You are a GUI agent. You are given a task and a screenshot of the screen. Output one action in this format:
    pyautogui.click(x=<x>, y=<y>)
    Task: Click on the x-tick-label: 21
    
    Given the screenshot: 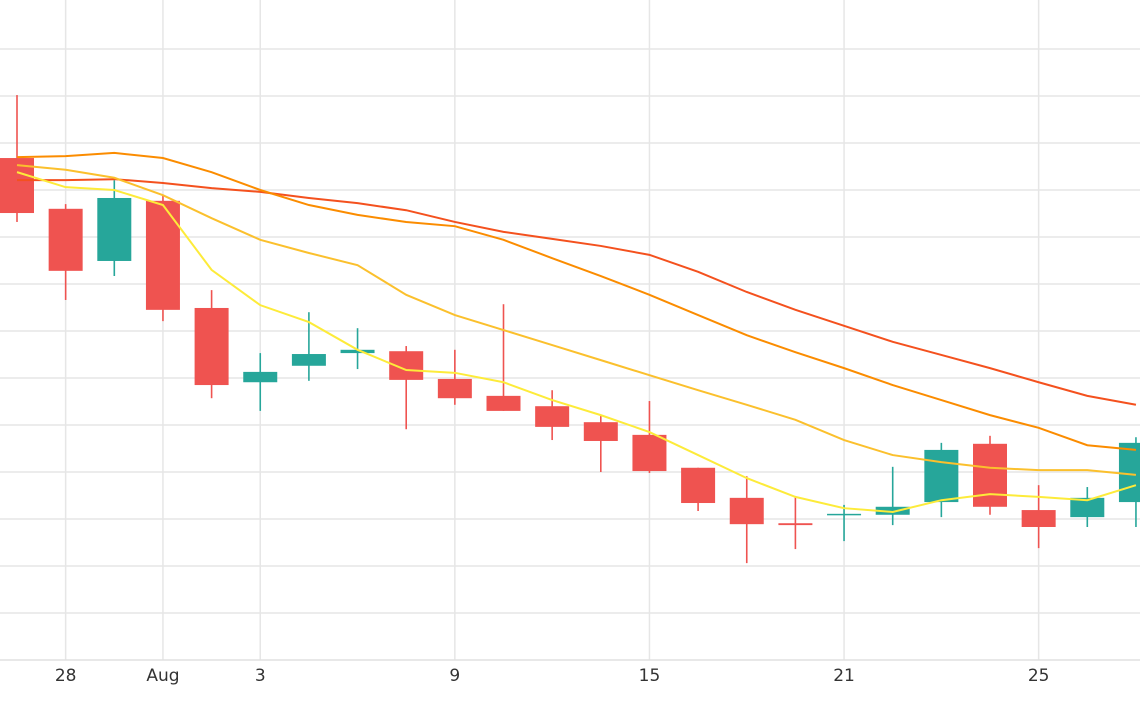 What is the action you would take?
    pyautogui.click(x=844, y=676)
    